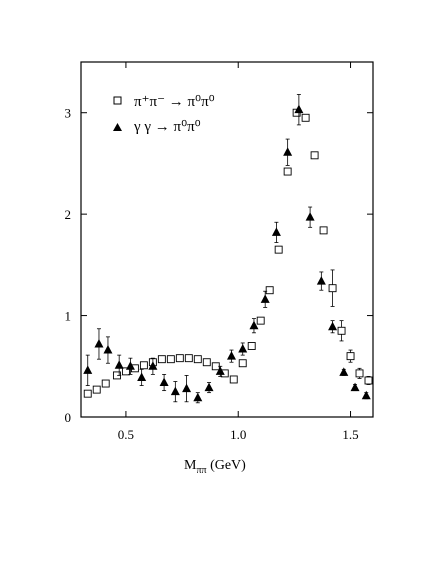  I want to click on y-tick-label: 1, so click(68, 316).